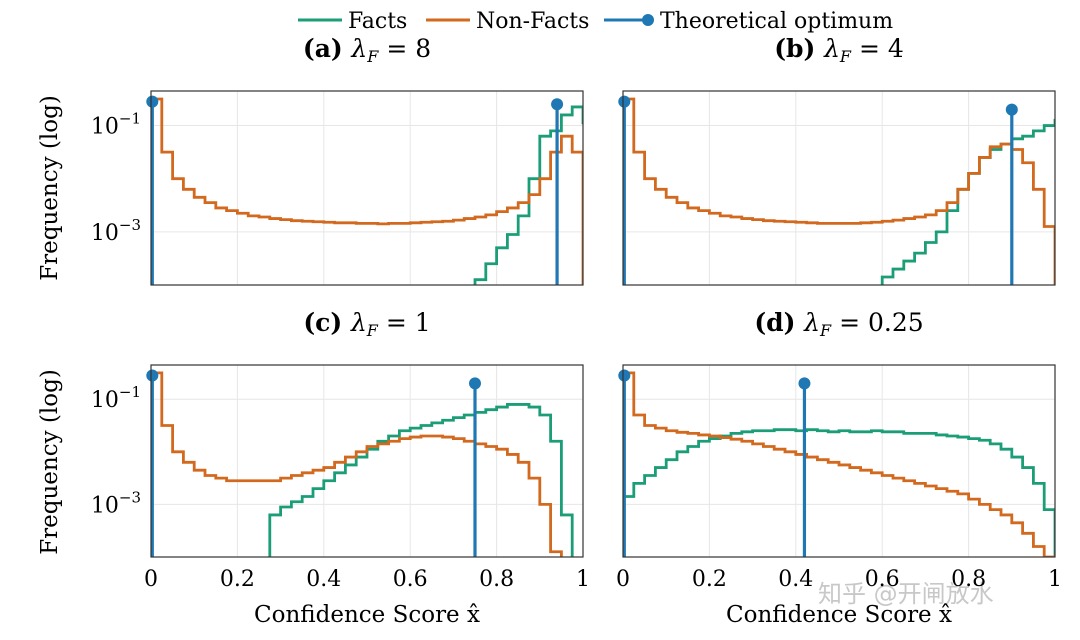 The width and height of the screenshot is (1080, 640). What do you see at coordinates (877, 48) in the screenshot?
I see `panel-title-value: = 4` at bounding box center [877, 48].